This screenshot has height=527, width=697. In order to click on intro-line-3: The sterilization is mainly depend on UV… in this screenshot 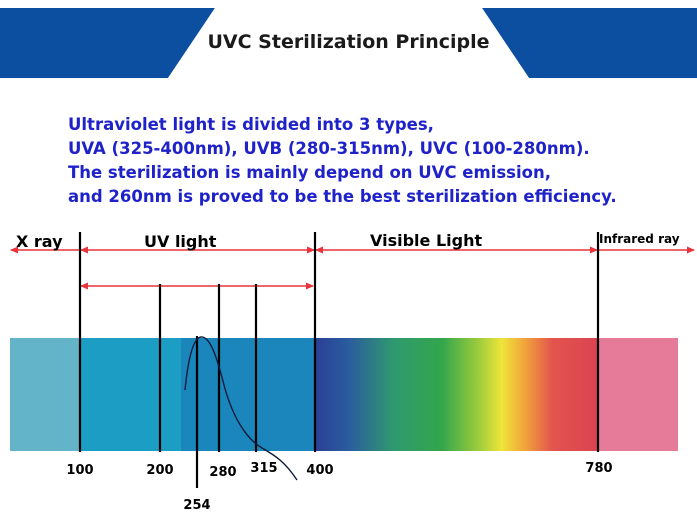, I will do `click(309, 172)`.